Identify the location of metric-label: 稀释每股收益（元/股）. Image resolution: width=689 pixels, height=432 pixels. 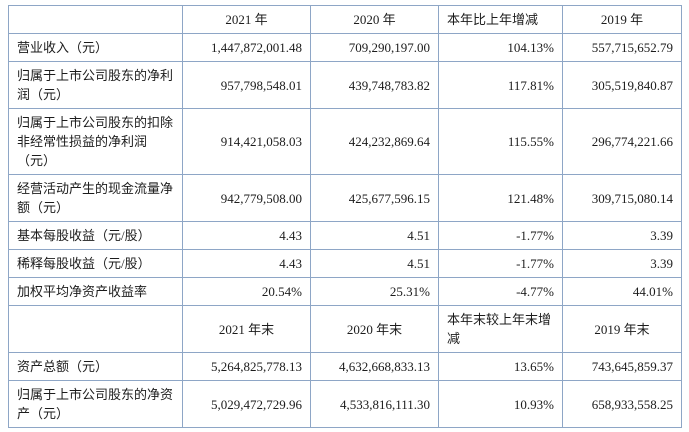
(95, 263).